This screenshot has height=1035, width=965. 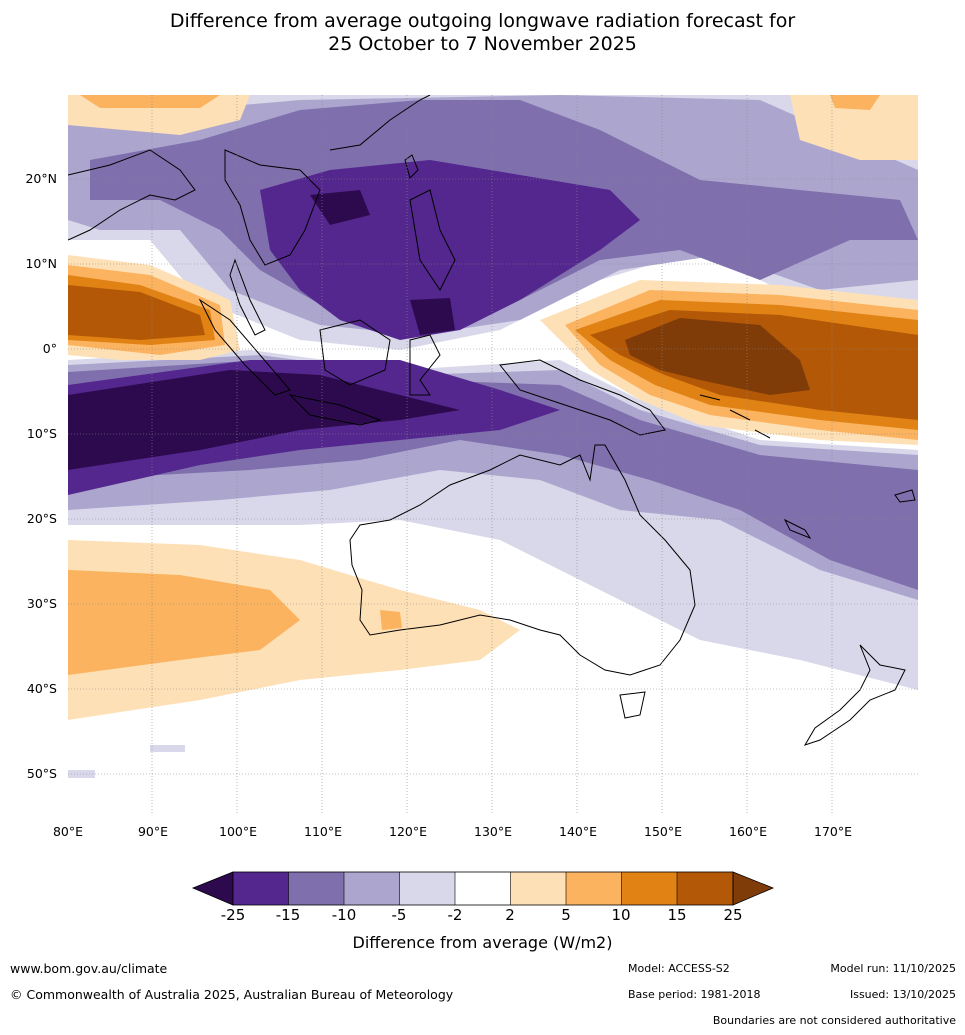 I want to click on lon-label-150e: 150°E, so click(x=663, y=831).